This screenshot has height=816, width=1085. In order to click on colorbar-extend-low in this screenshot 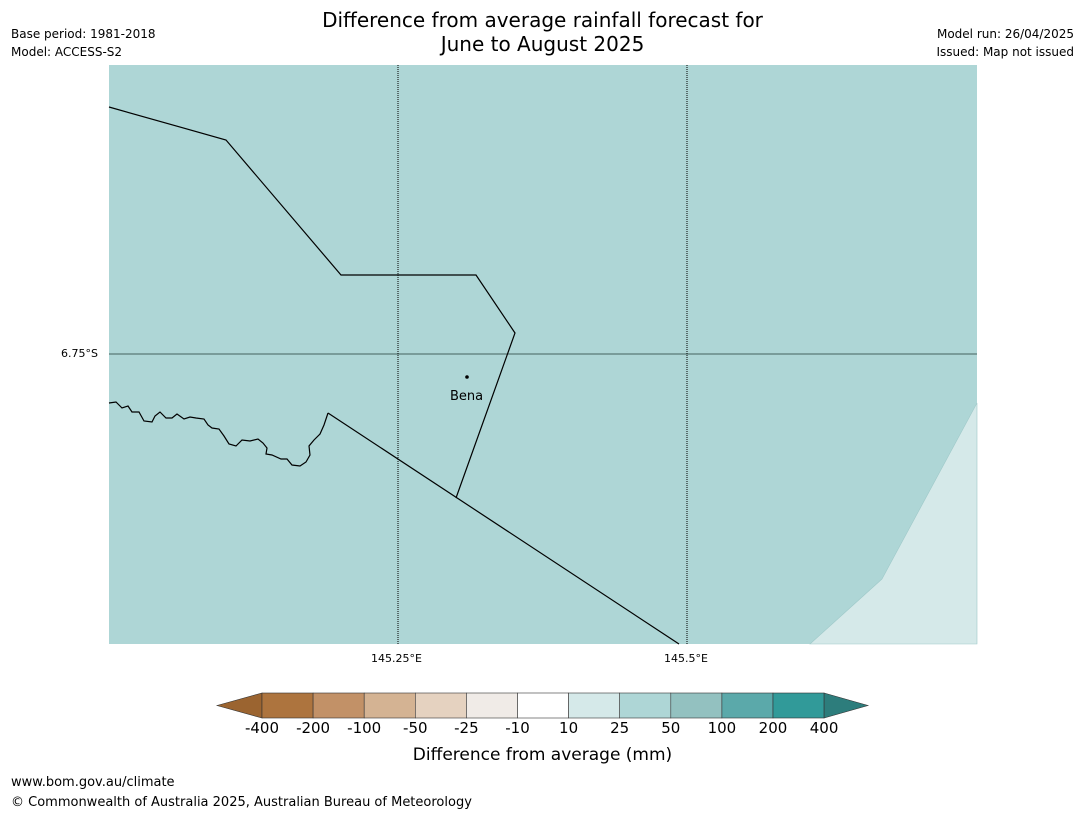, I will do `click(239, 705)`.